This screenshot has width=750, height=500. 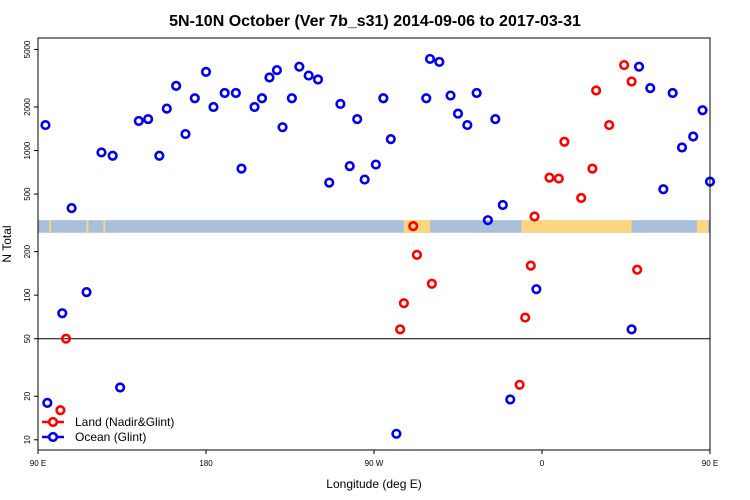 I want to click on y-tick-label: 200, so click(x=27, y=251).